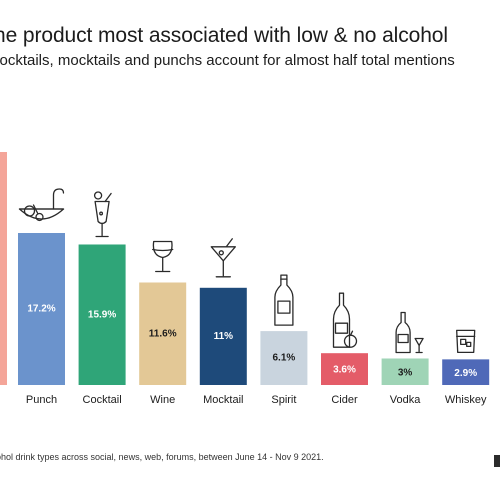  What do you see at coordinates (405, 400) in the screenshot?
I see `category-label: Vodka` at bounding box center [405, 400].